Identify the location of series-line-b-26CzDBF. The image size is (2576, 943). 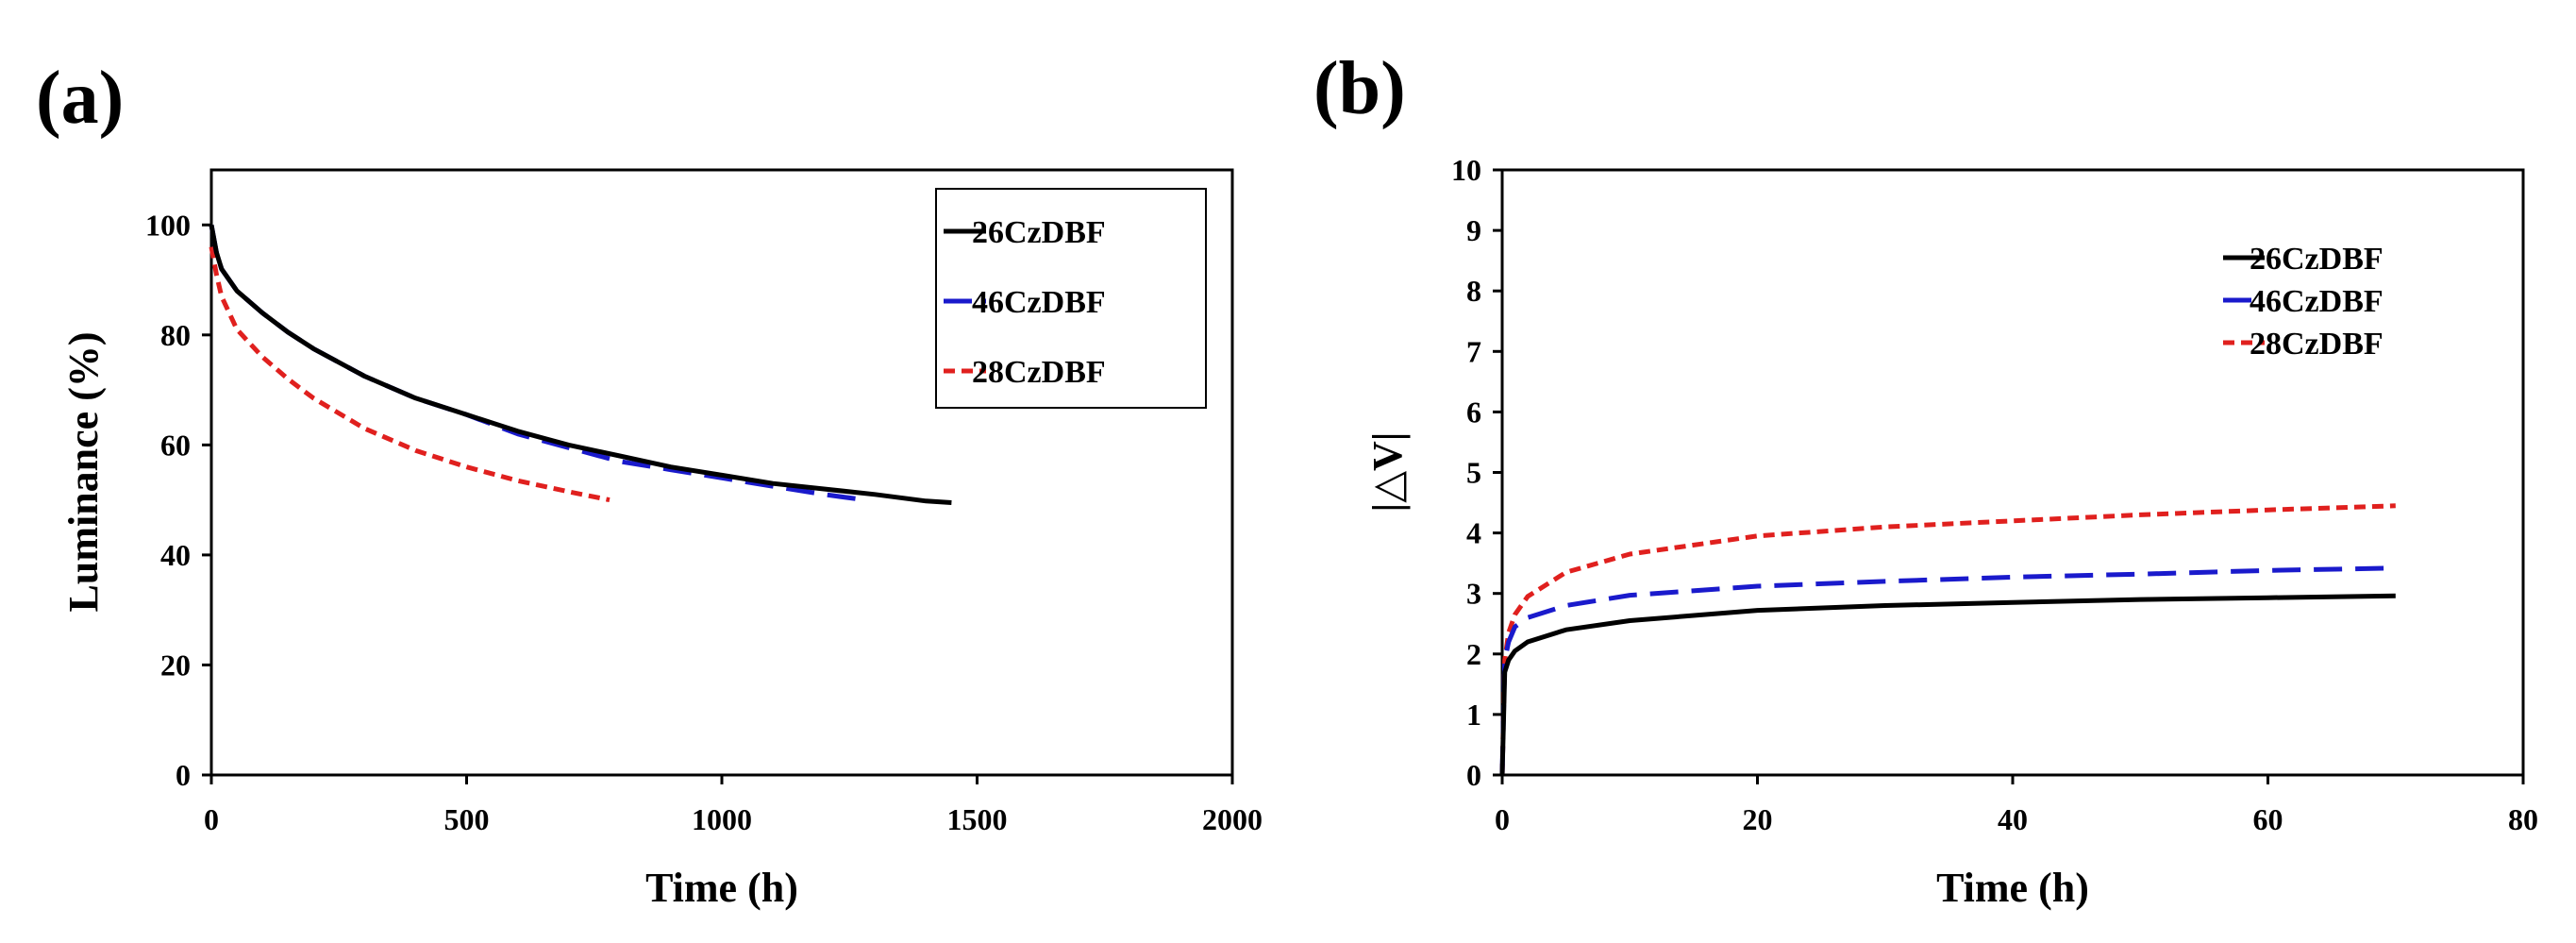
(1947, 684).